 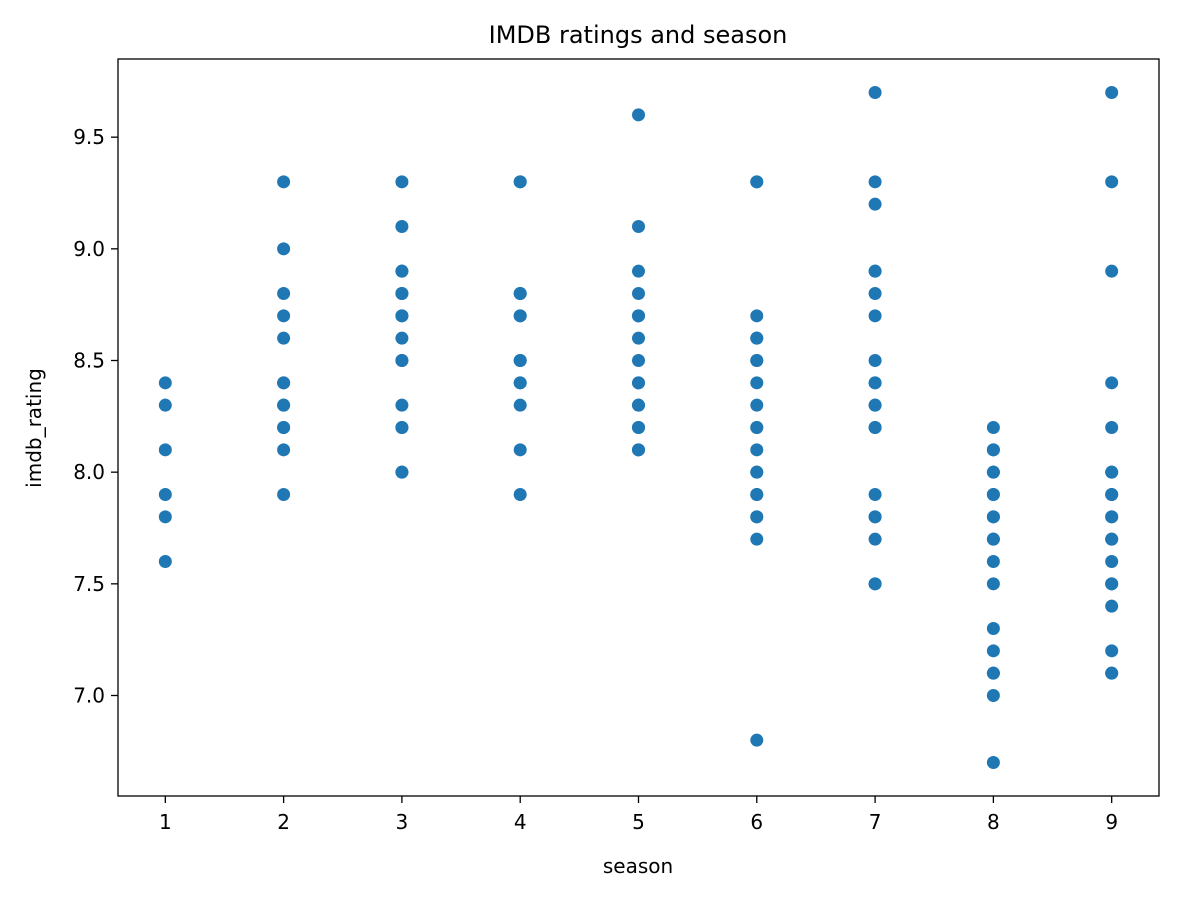 I want to click on x-tick-label: 2, so click(x=283, y=822).